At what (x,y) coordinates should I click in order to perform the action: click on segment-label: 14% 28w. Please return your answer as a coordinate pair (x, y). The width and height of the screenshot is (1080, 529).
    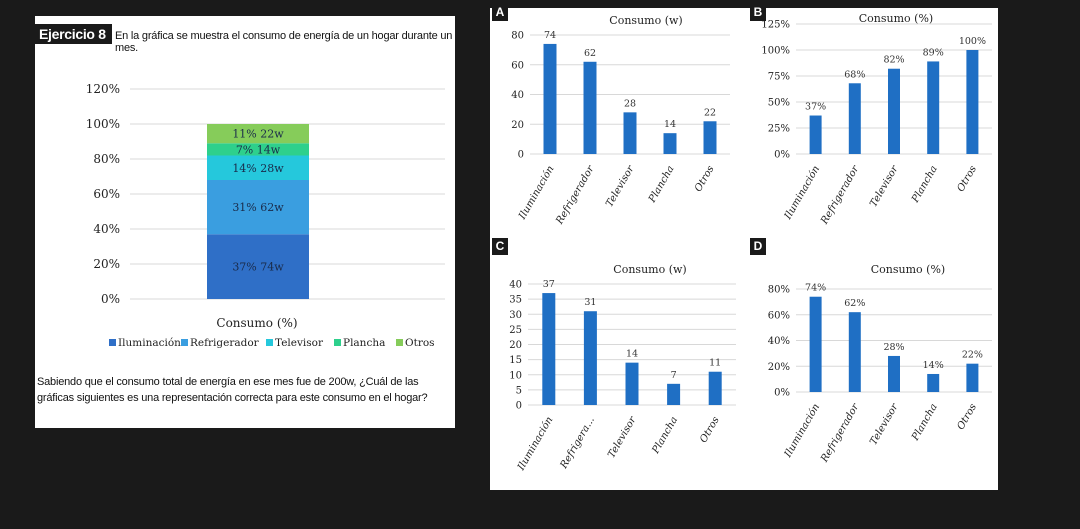
    Looking at the image, I should click on (258, 168).